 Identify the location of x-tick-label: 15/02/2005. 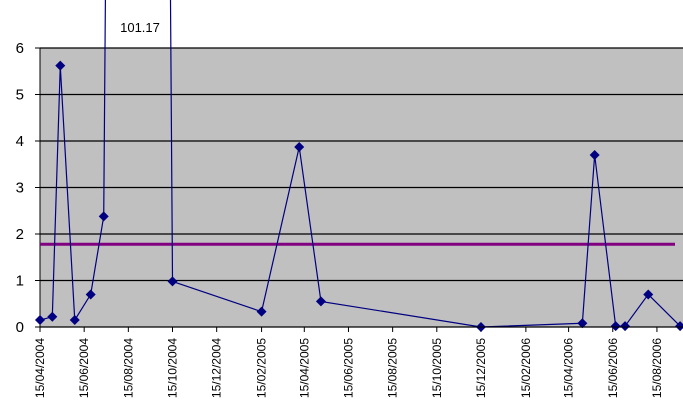
(262, 368).